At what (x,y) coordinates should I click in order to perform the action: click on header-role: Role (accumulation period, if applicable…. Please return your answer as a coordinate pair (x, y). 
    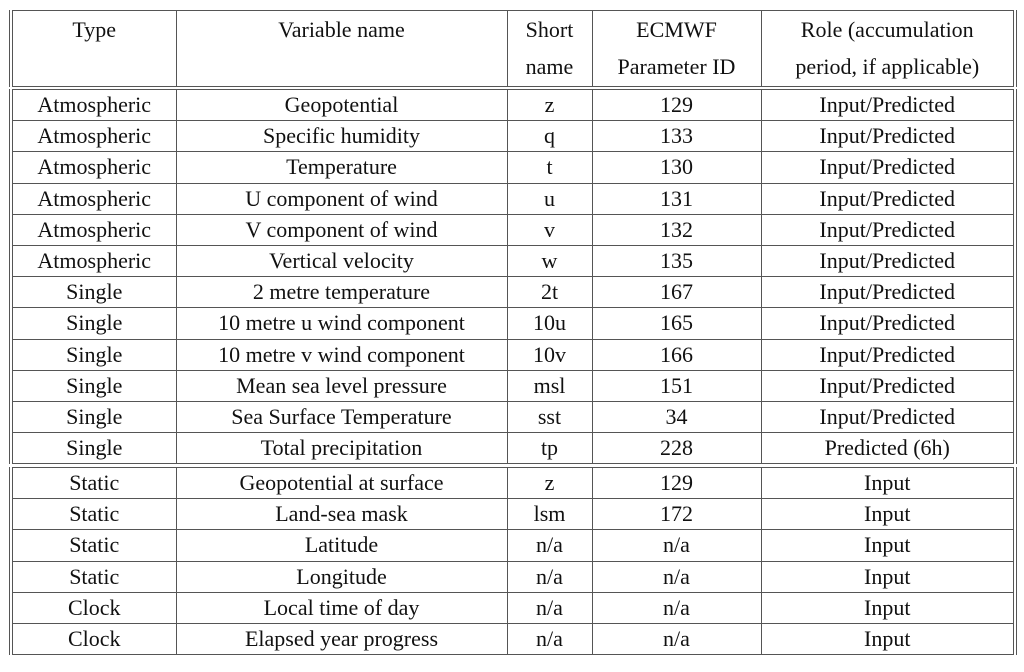
    Looking at the image, I should click on (888, 48).